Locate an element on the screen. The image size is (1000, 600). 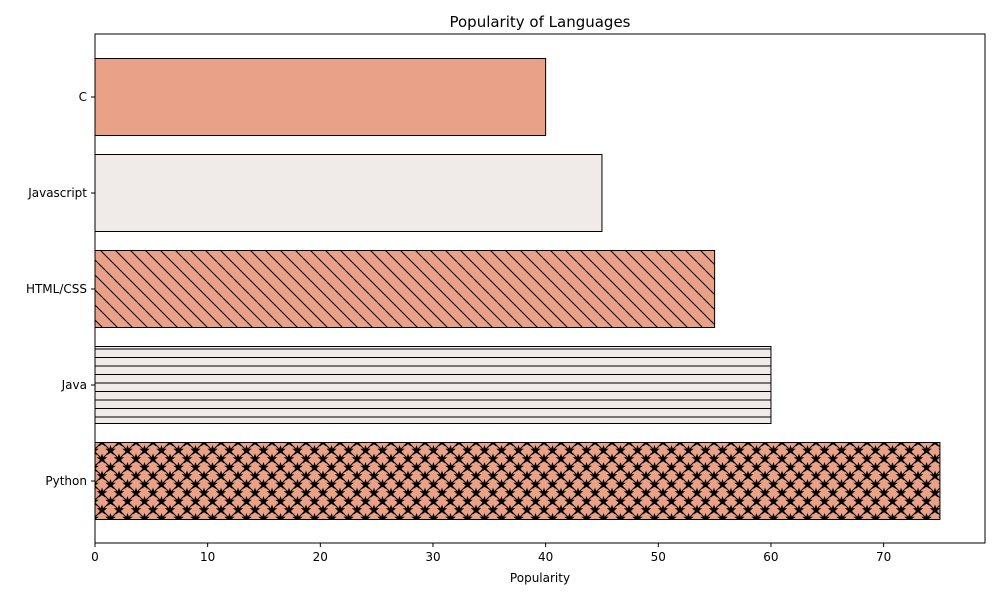
x-tick-label: 30 is located at coordinates (432, 557).